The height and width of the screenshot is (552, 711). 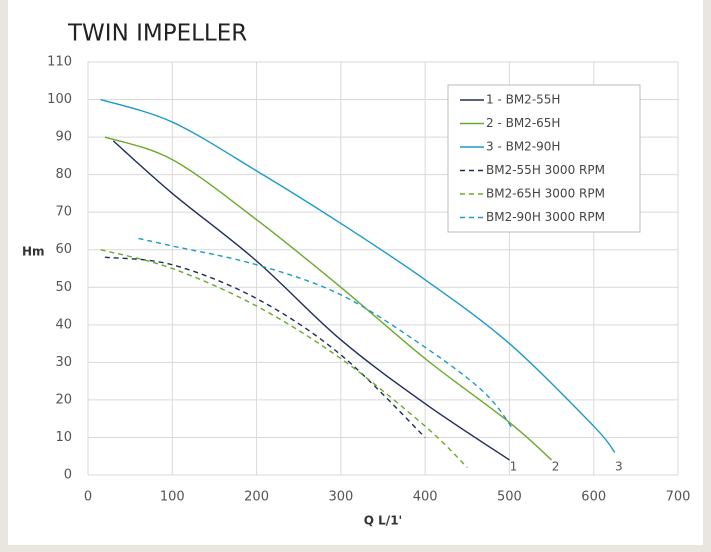 What do you see at coordinates (523, 123) in the screenshot?
I see `legend-label: 2 - BM2-65H` at bounding box center [523, 123].